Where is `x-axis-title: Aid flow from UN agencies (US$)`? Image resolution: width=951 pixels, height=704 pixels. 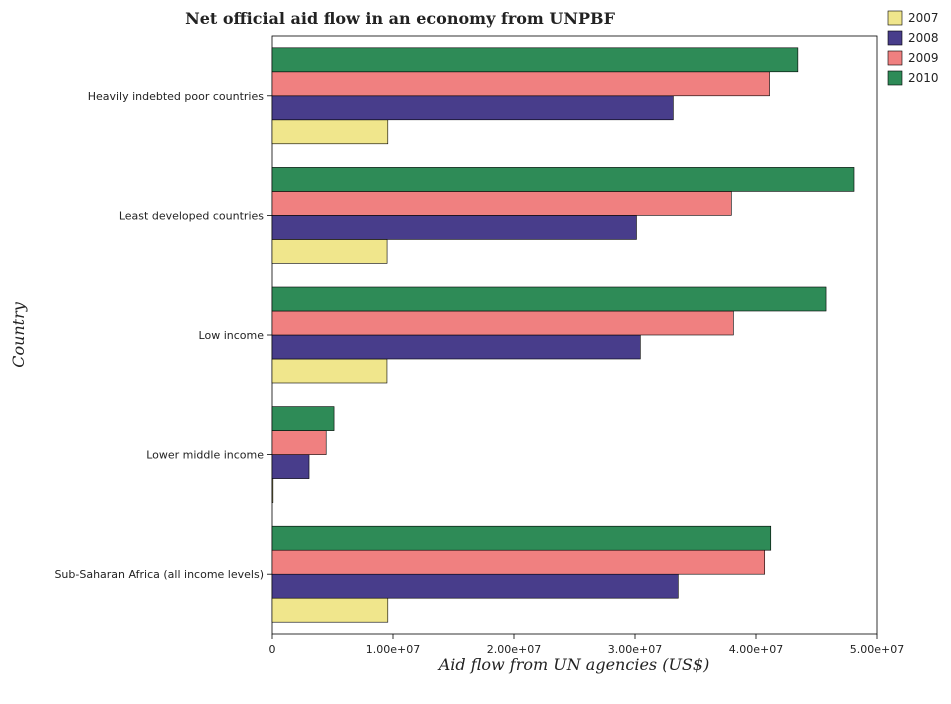
x-axis-title: Aid flow from UN agencies (US$) is located at coordinates (573, 664).